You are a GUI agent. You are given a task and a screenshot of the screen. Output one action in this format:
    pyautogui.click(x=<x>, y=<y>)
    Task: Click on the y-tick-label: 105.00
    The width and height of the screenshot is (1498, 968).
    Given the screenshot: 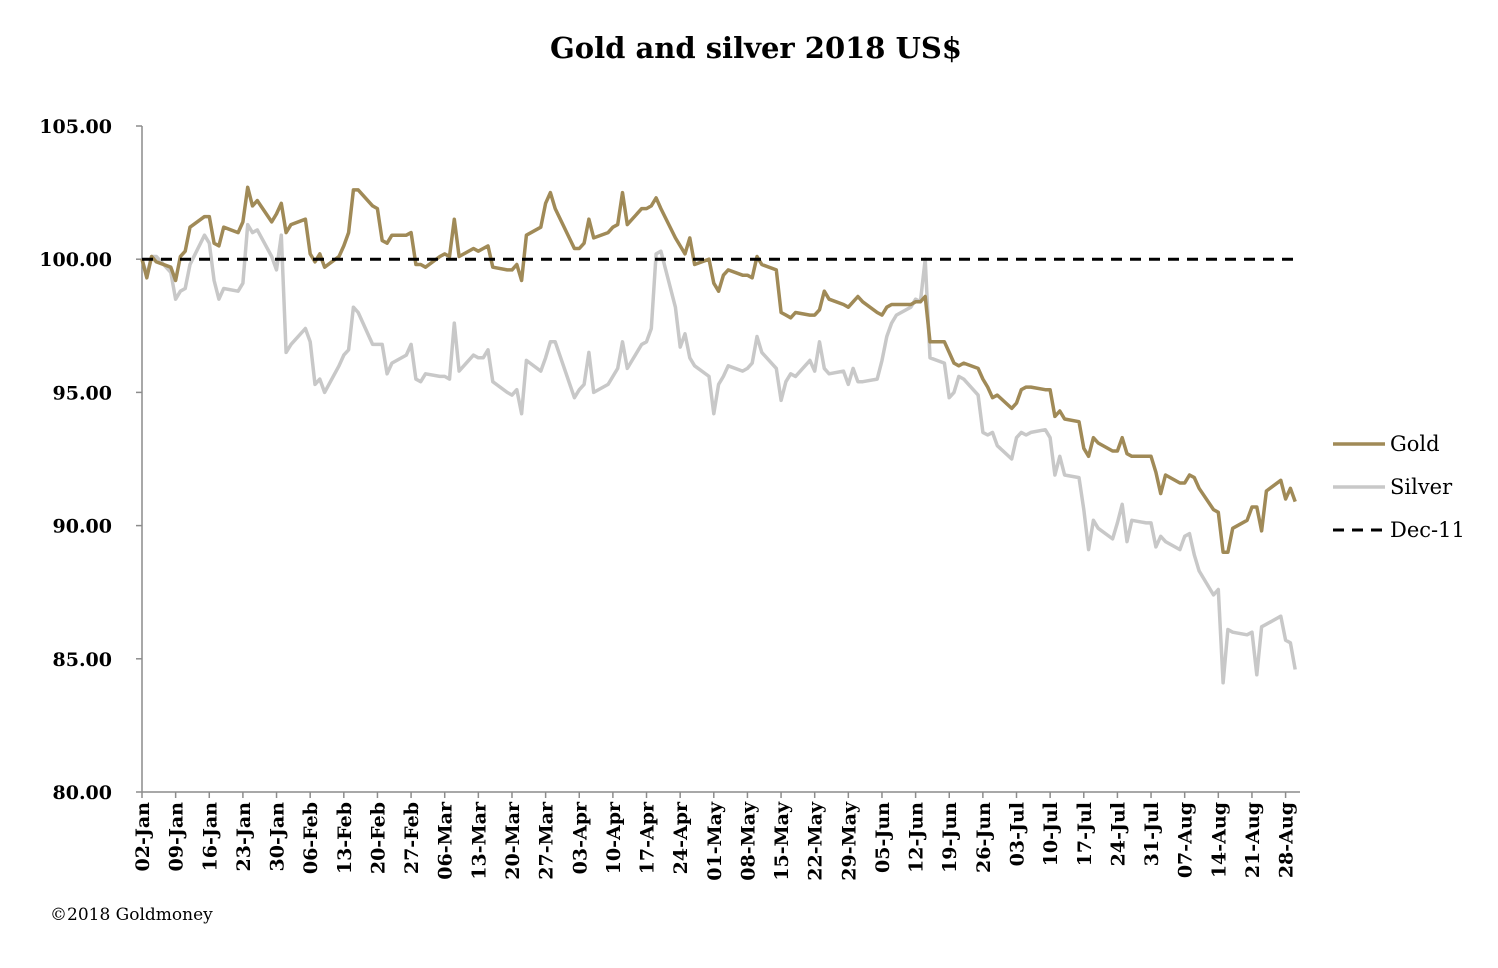 What is the action you would take?
    pyautogui.click(x=75, y=127)
    